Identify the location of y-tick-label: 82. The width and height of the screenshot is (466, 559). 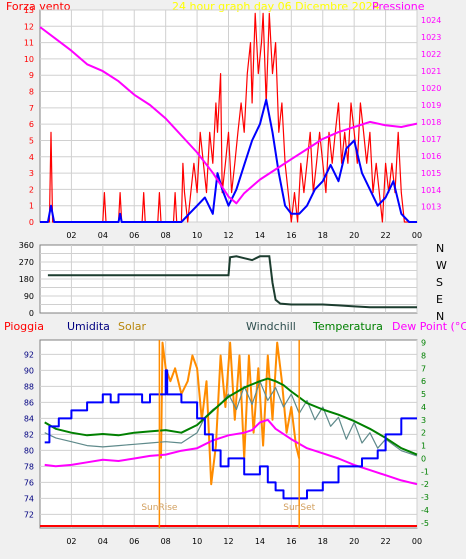
(29, 434).